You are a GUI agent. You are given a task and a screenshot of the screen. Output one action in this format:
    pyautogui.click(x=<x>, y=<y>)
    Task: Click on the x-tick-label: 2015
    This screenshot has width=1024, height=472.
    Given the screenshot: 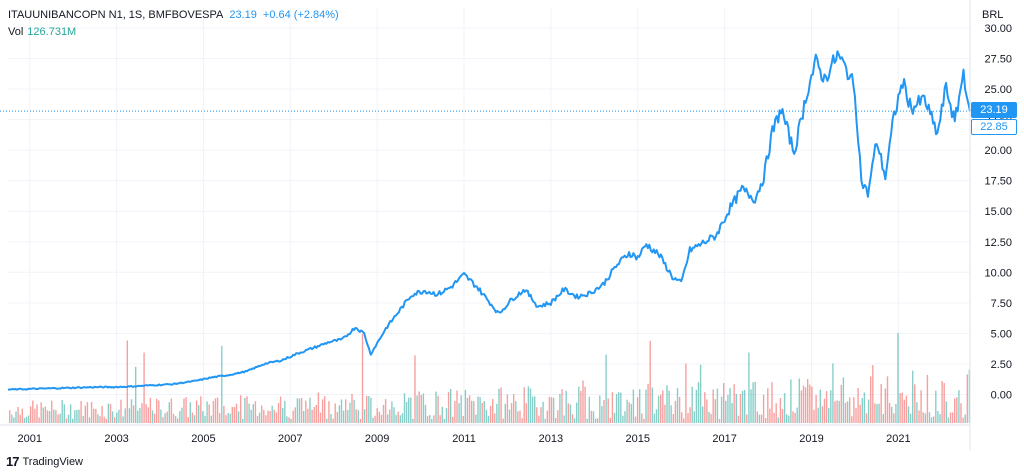 What is the action you would take?
    pyautogui.click(x=638, y=439)
    